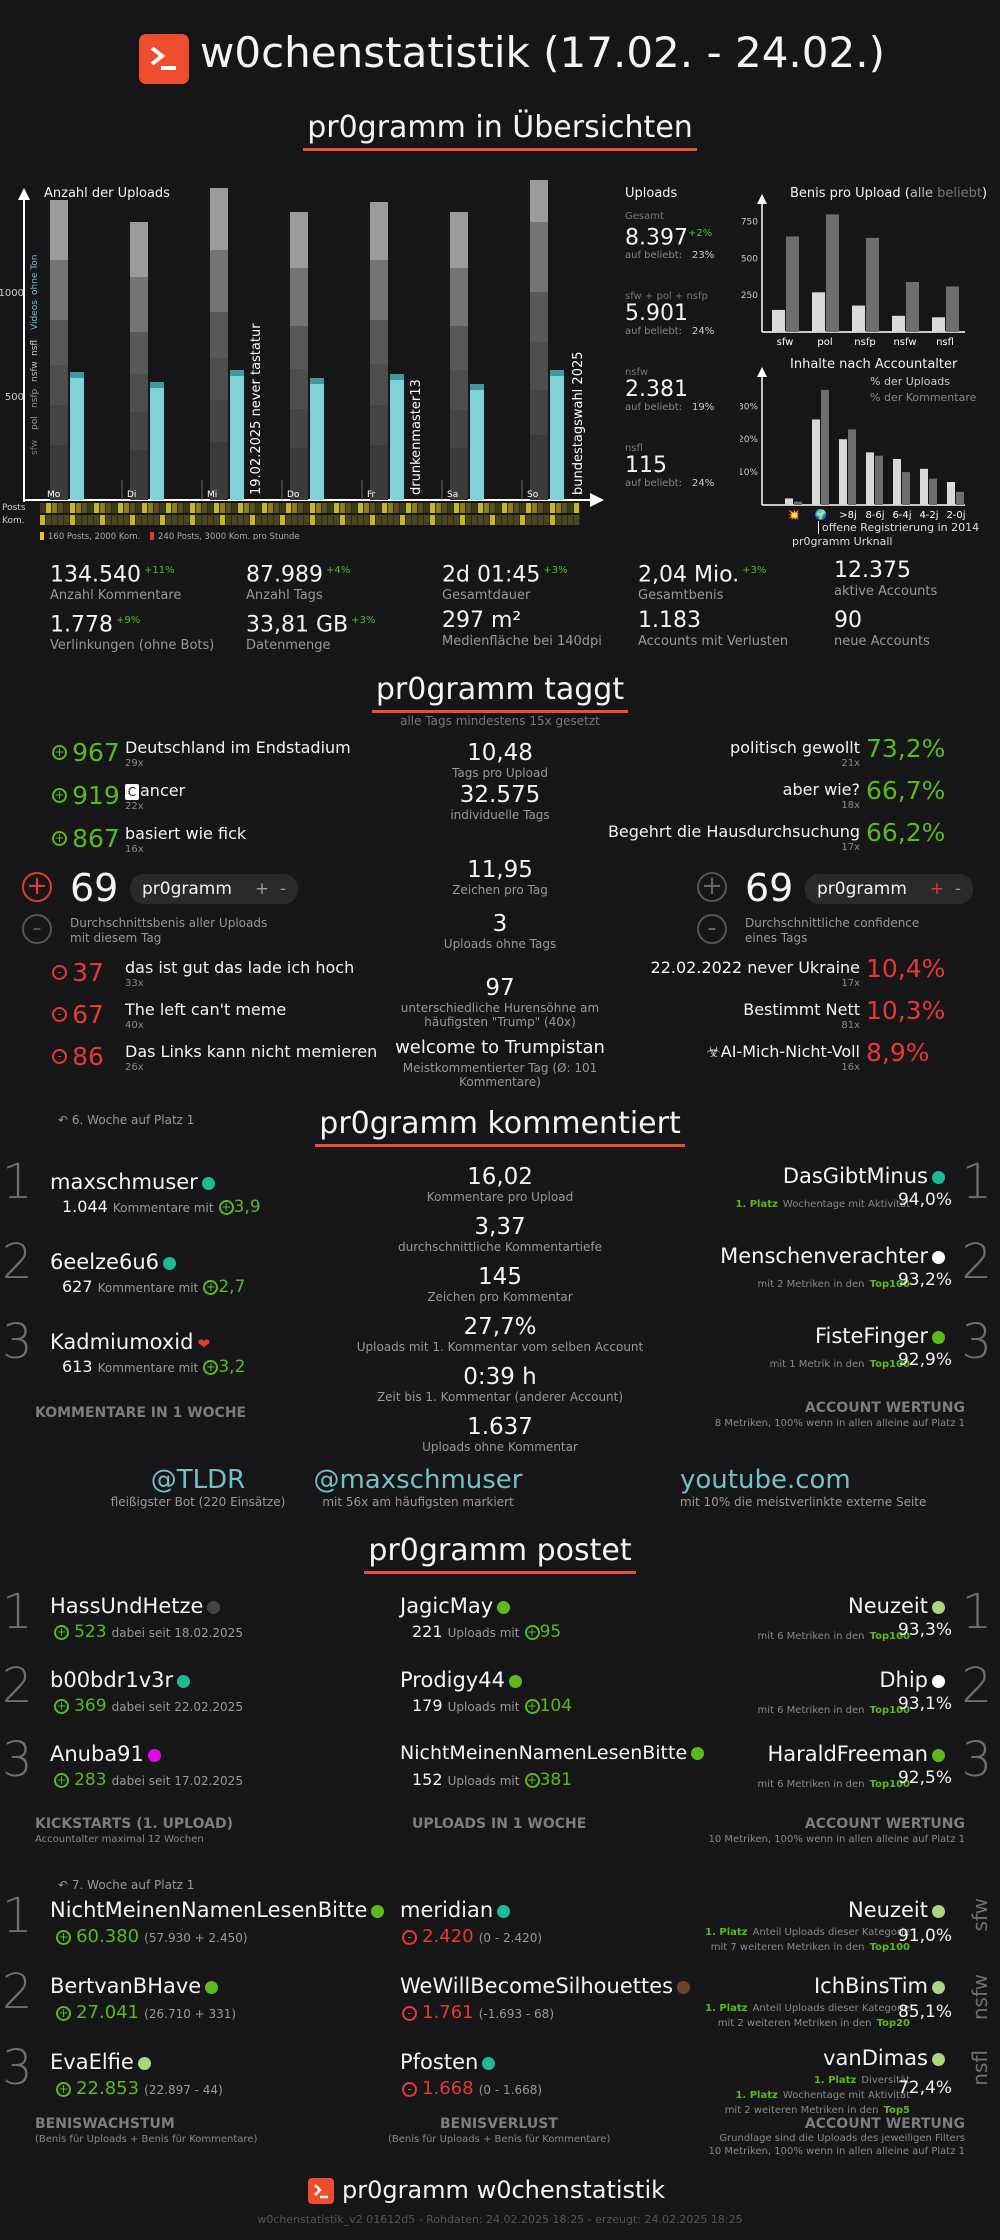 This screenshot has height=2240, width=1000. What do you see at coordinates (550, 1623) in the screenshot?
I see `uploader-entry: JagicMay 221 Uploads mit +95` at bounding box center [550, 1623].